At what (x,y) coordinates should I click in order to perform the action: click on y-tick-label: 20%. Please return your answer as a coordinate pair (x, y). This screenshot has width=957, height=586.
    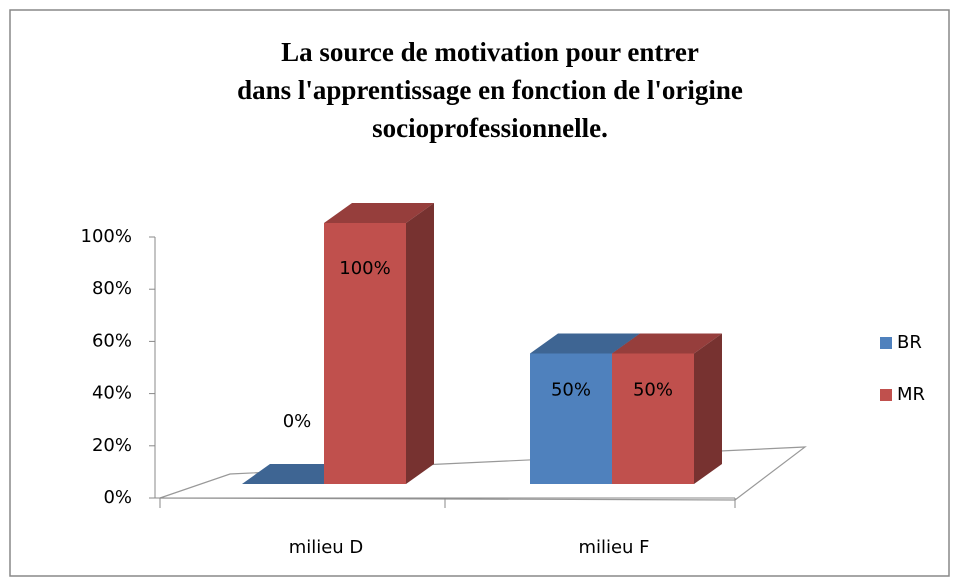
    Looking at the image, I should click on (112, 445).